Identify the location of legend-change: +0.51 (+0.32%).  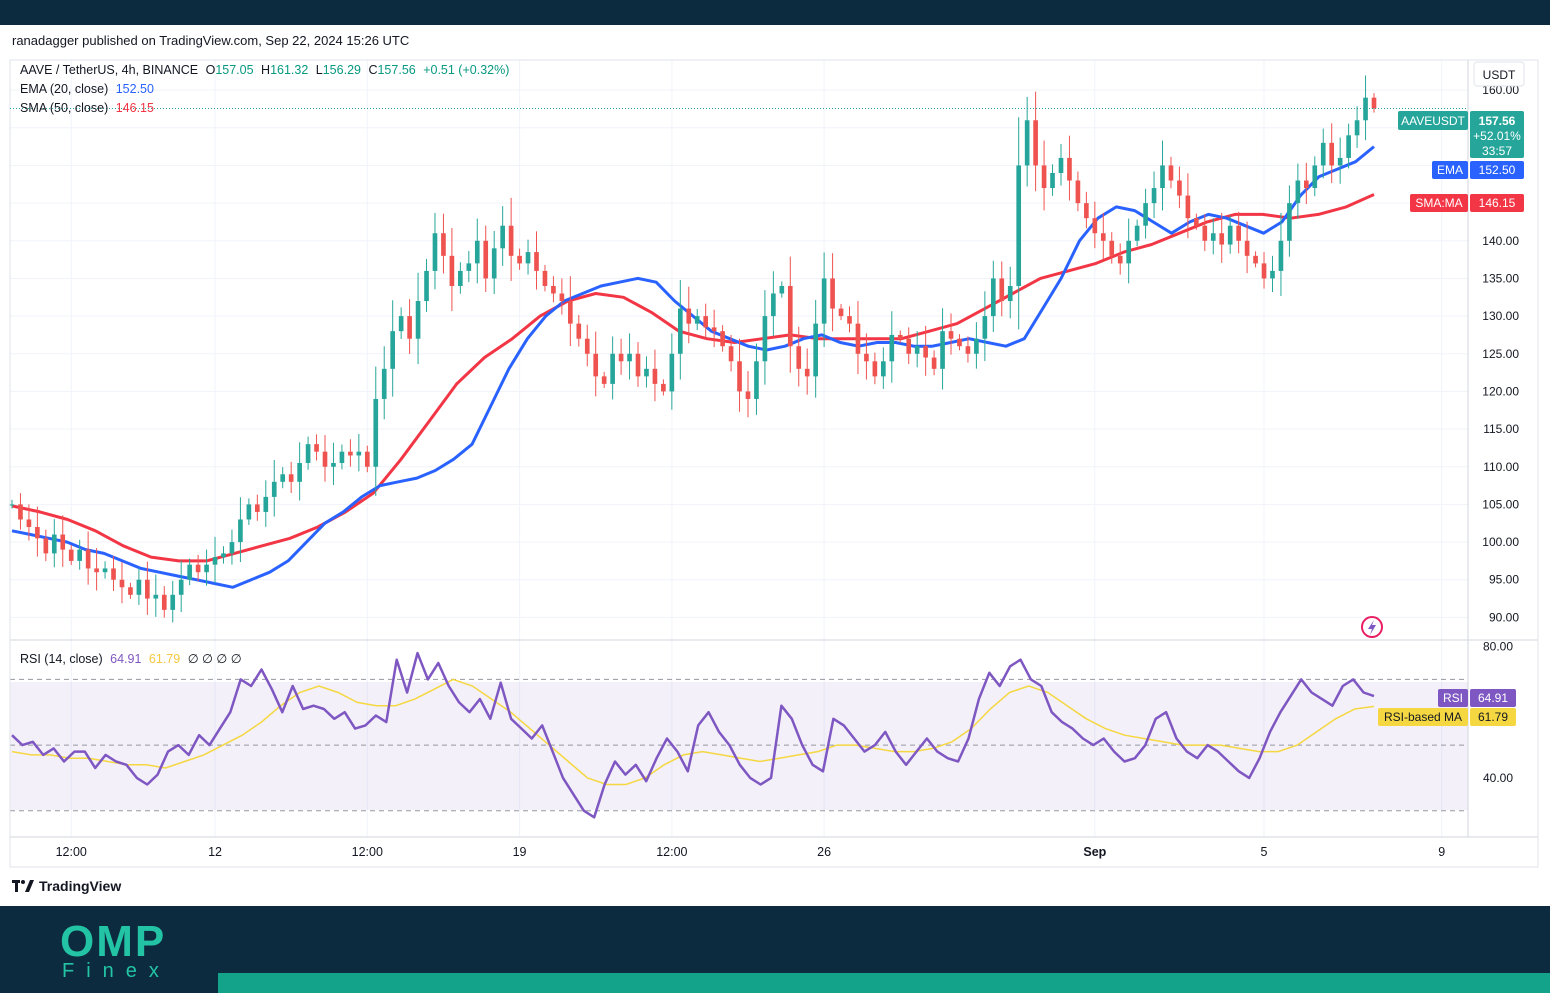
(466, 70).